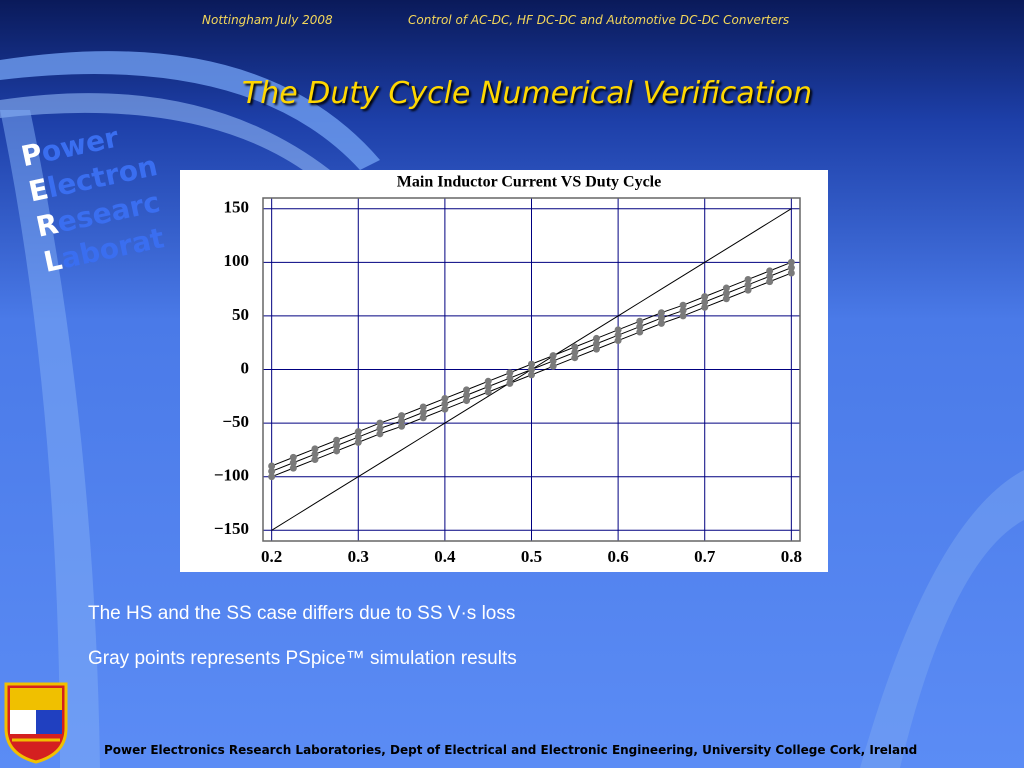  What do you see at coordinates (791, 556) in the screenshot?
I see `x-tick-label: 0.8` at bounding box center [791, 556].